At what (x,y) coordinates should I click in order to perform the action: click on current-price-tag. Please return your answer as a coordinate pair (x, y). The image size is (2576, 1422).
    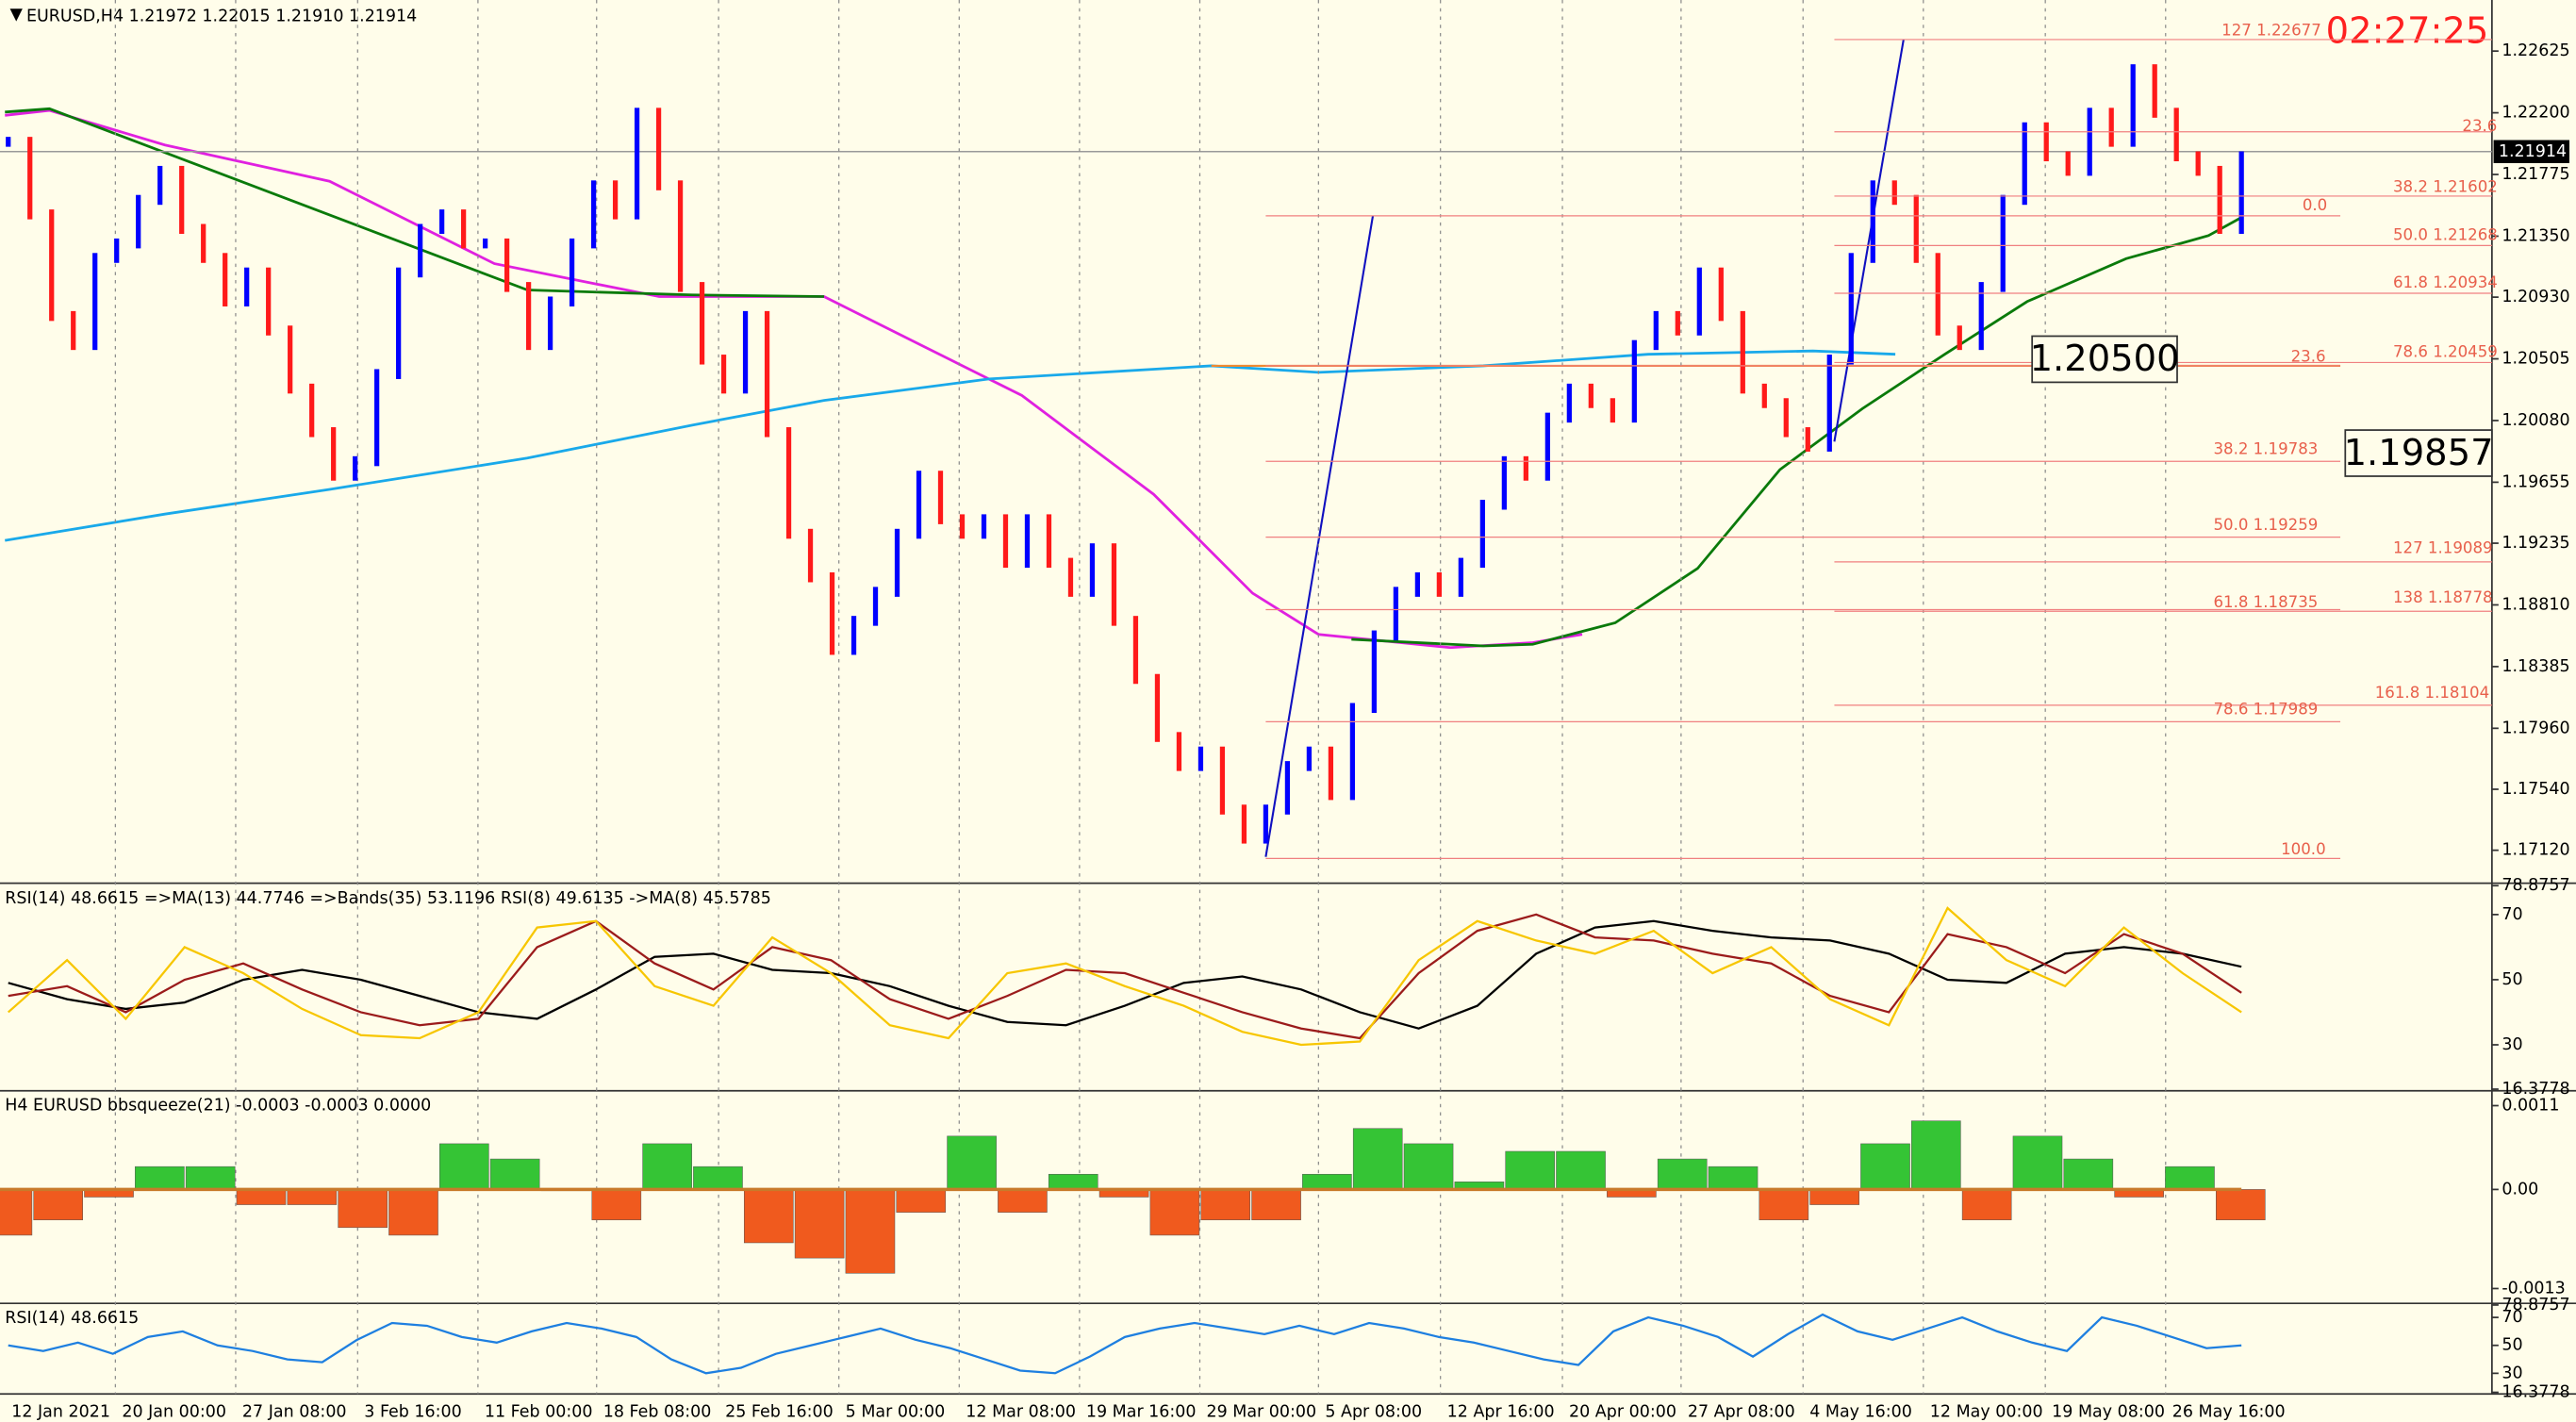
    Looking at the image, I should click on (2531, 151).